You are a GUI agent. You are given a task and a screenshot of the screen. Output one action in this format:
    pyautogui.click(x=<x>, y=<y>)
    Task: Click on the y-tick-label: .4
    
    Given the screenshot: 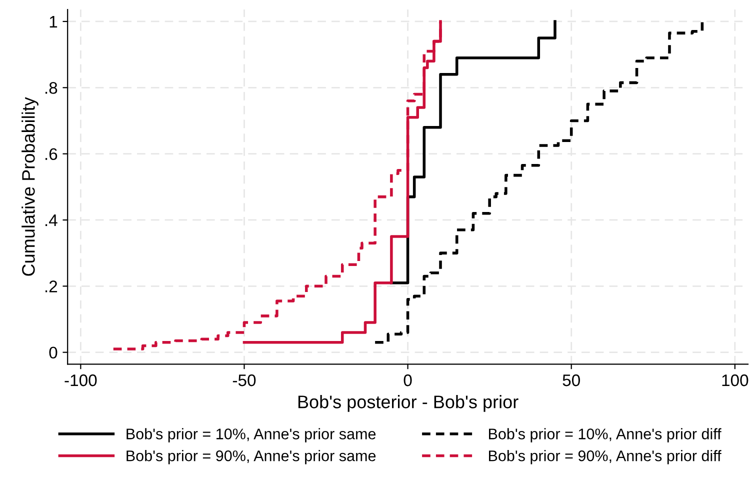 What is the action you would take?
    pyautogui.click(x=51, y=220)
    